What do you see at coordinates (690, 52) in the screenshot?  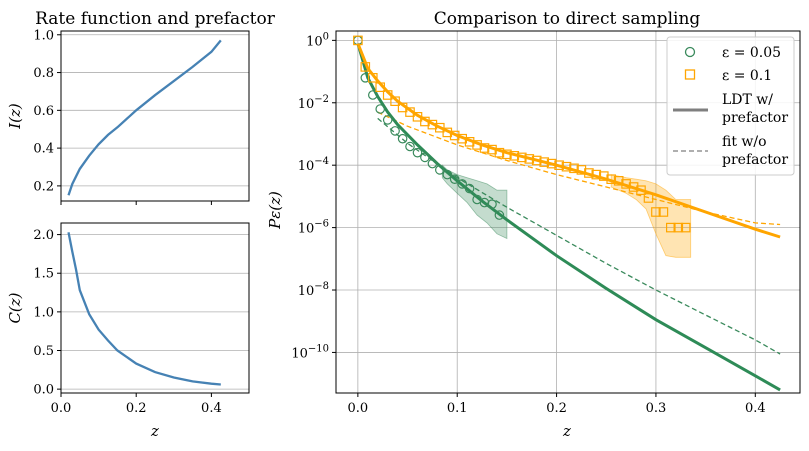 I see `legend-marker-circle` at bounding box center [690, 52].